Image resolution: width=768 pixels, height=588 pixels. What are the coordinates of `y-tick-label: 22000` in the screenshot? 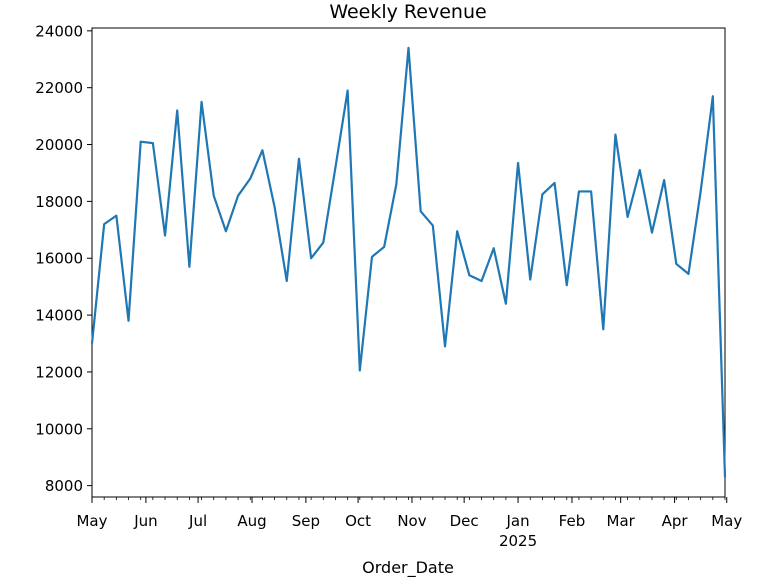 It's located at (59, 88).